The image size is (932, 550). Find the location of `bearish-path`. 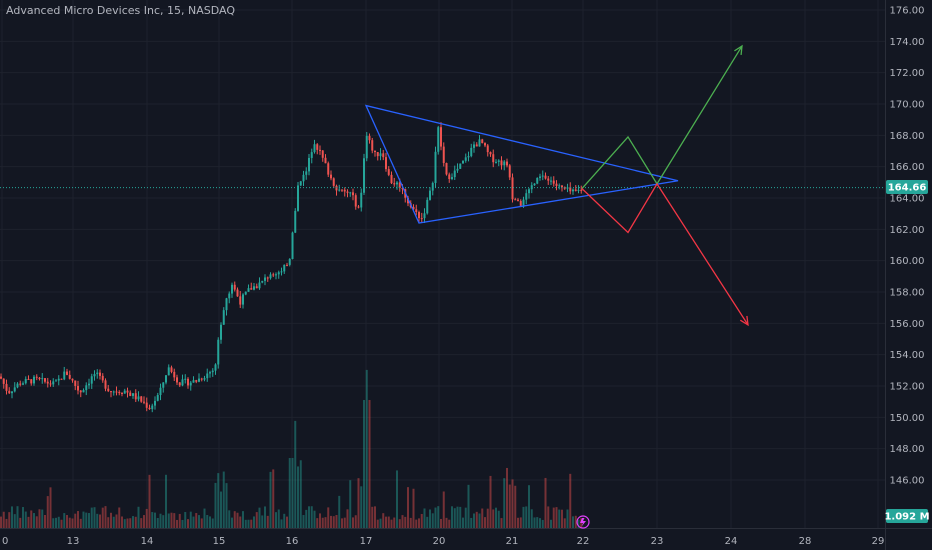

bearish-path is located at coordinates (665, 254).